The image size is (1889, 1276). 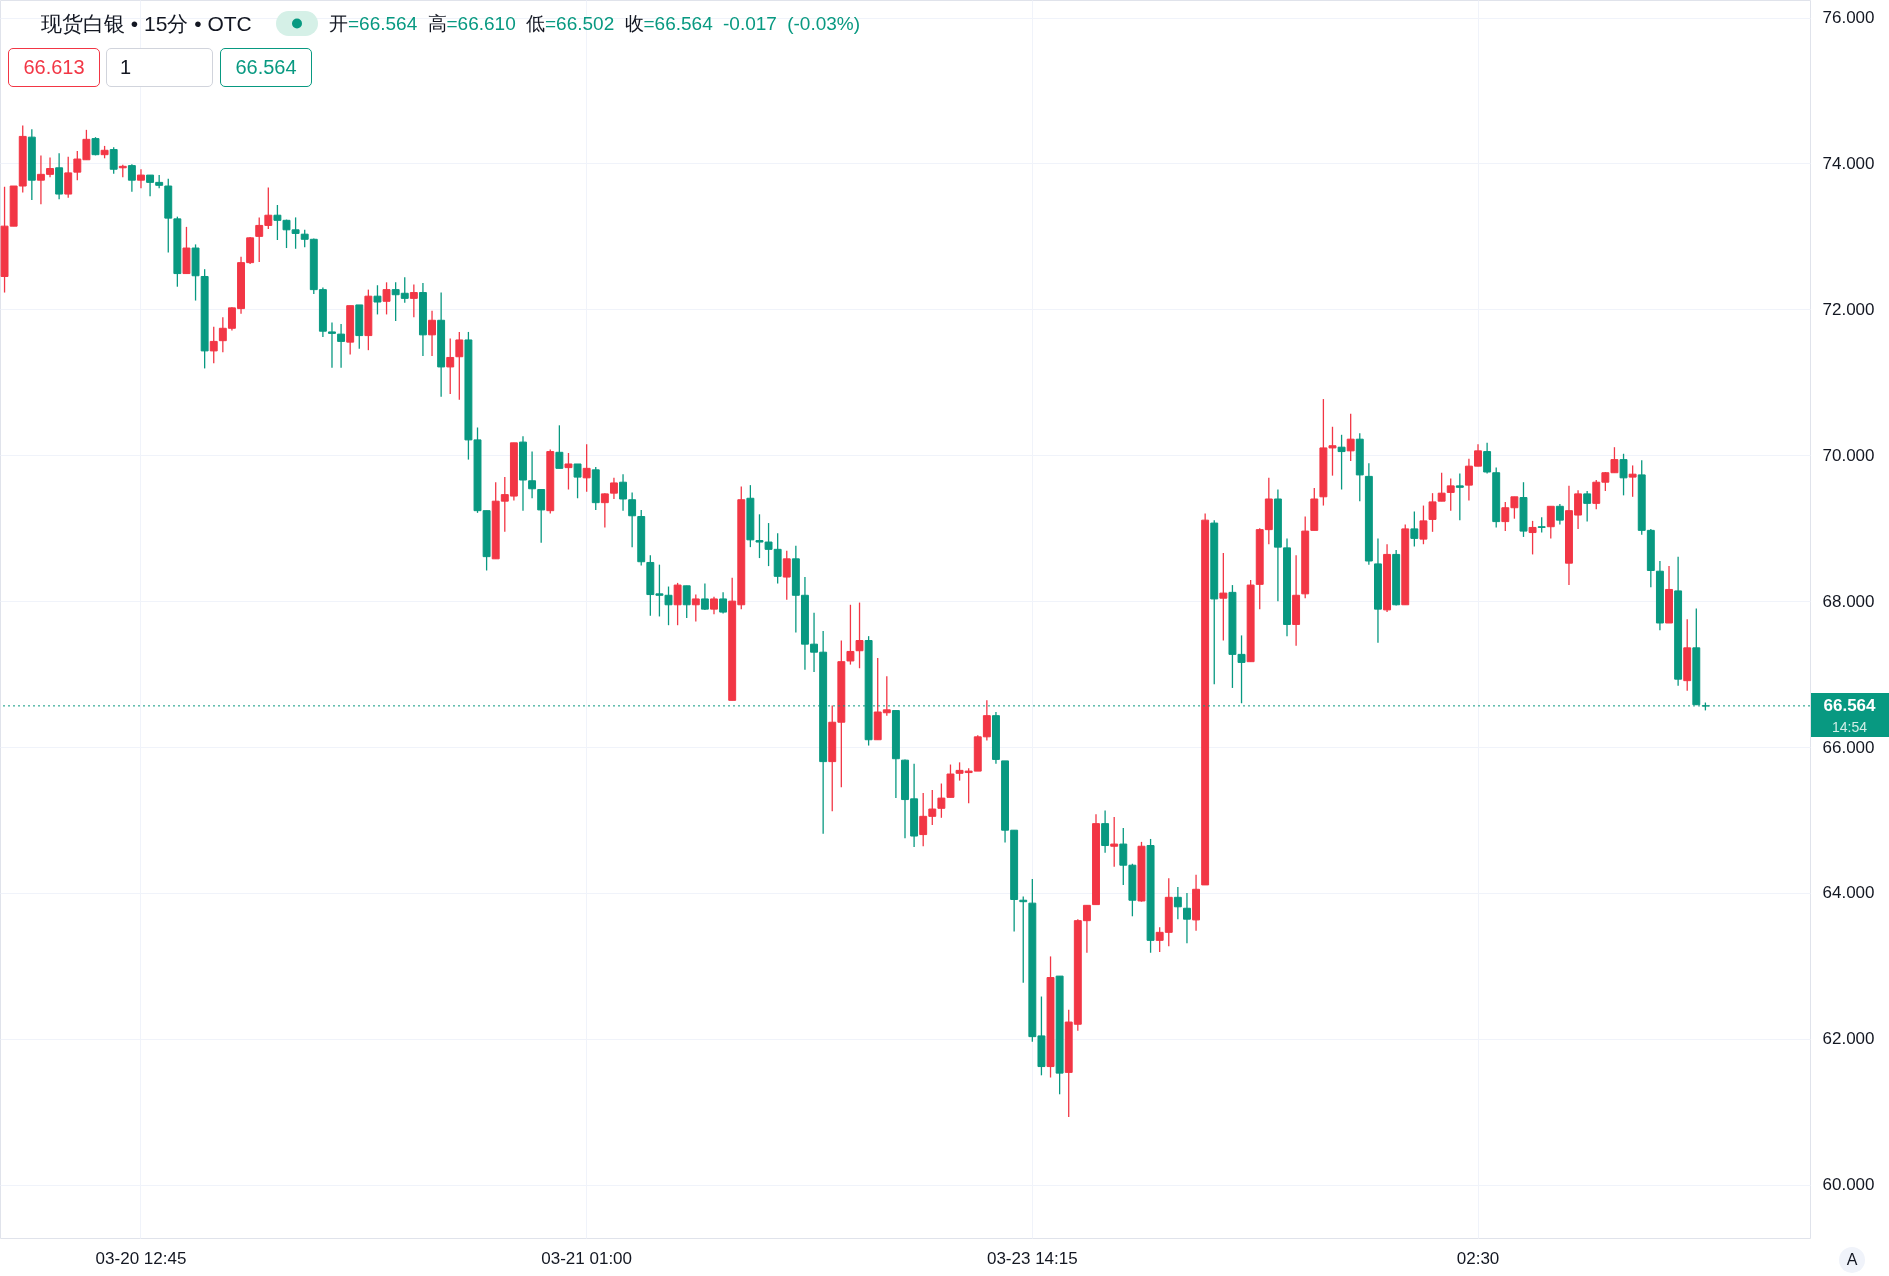 What do you see at coordinates (1848, 455) in the screenshot?
I see `y-tick-label: 70.000` at bounding box center [1848, 455].